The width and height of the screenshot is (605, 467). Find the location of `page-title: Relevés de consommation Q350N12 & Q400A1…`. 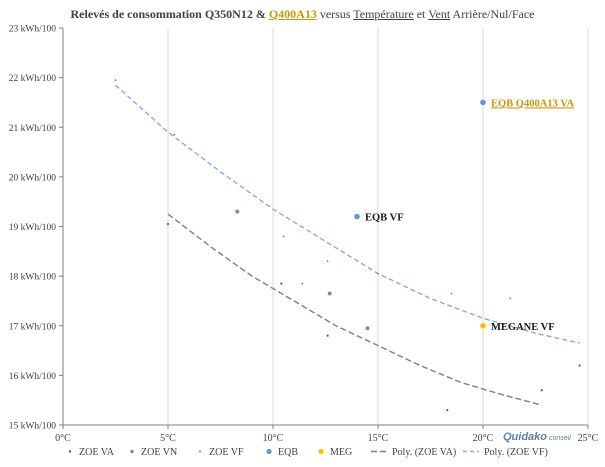

page-title: Relevés de consommation Q350N12 & Q400A1… is located at coordinates (302, 14).